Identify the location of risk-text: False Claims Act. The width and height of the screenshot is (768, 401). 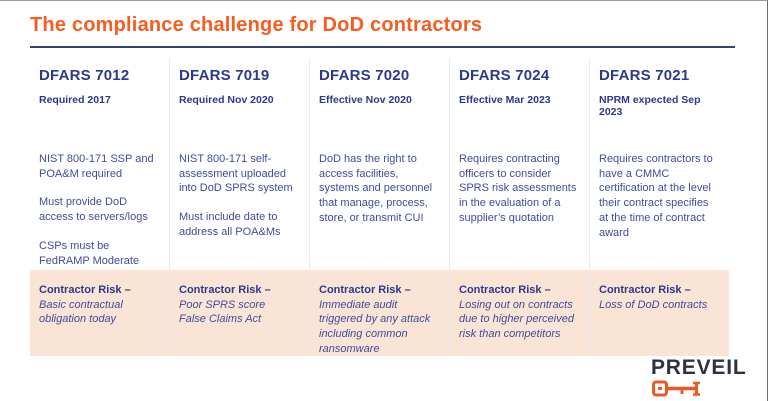
(220, 319).